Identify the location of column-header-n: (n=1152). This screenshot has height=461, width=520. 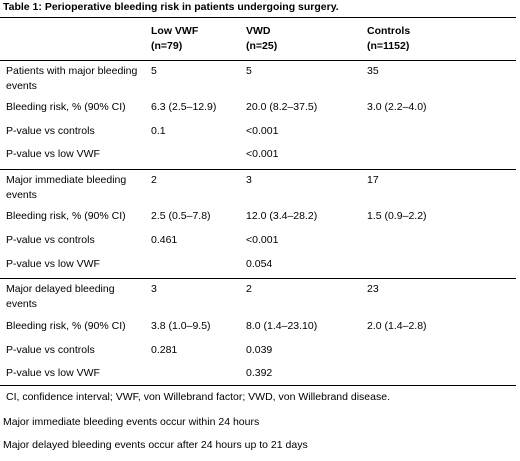
(388, 46).